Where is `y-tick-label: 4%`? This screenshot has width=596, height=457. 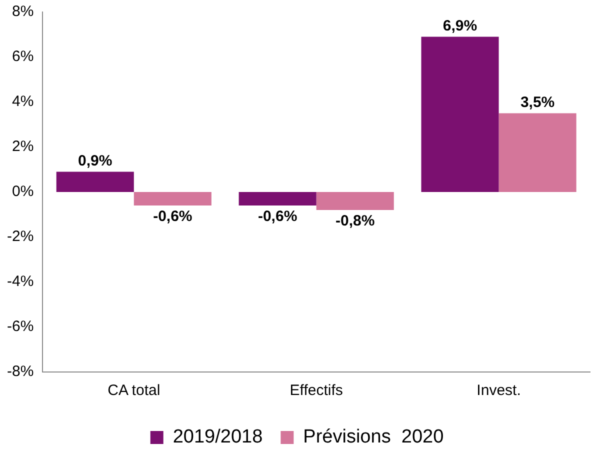
y-tick-label: 4% is located at coordinates (23, 101).